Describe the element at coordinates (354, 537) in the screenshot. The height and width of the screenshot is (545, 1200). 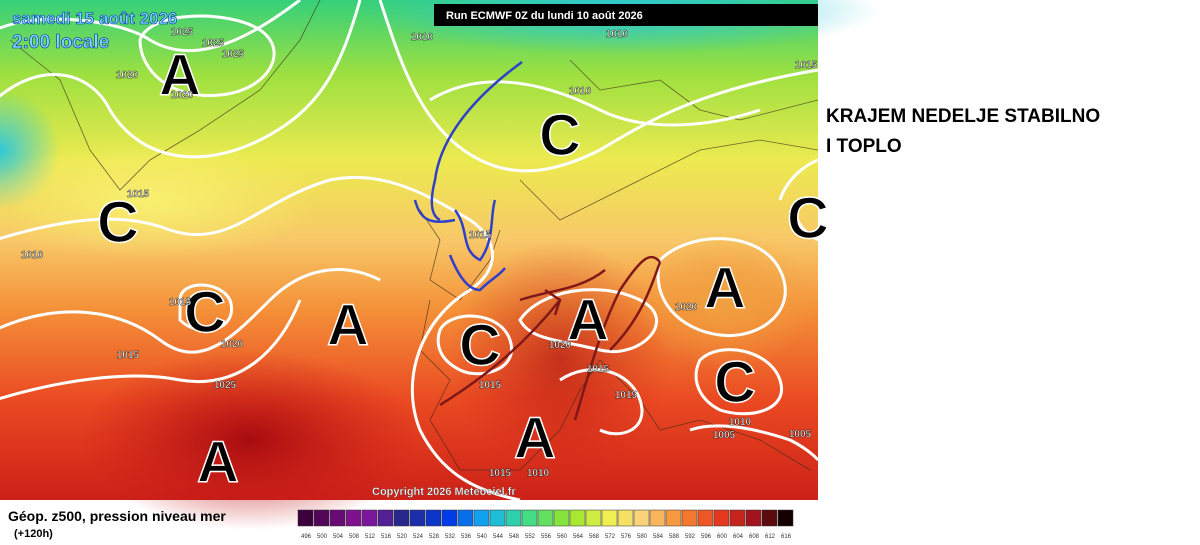
I see `scale-label: 508` at that location.